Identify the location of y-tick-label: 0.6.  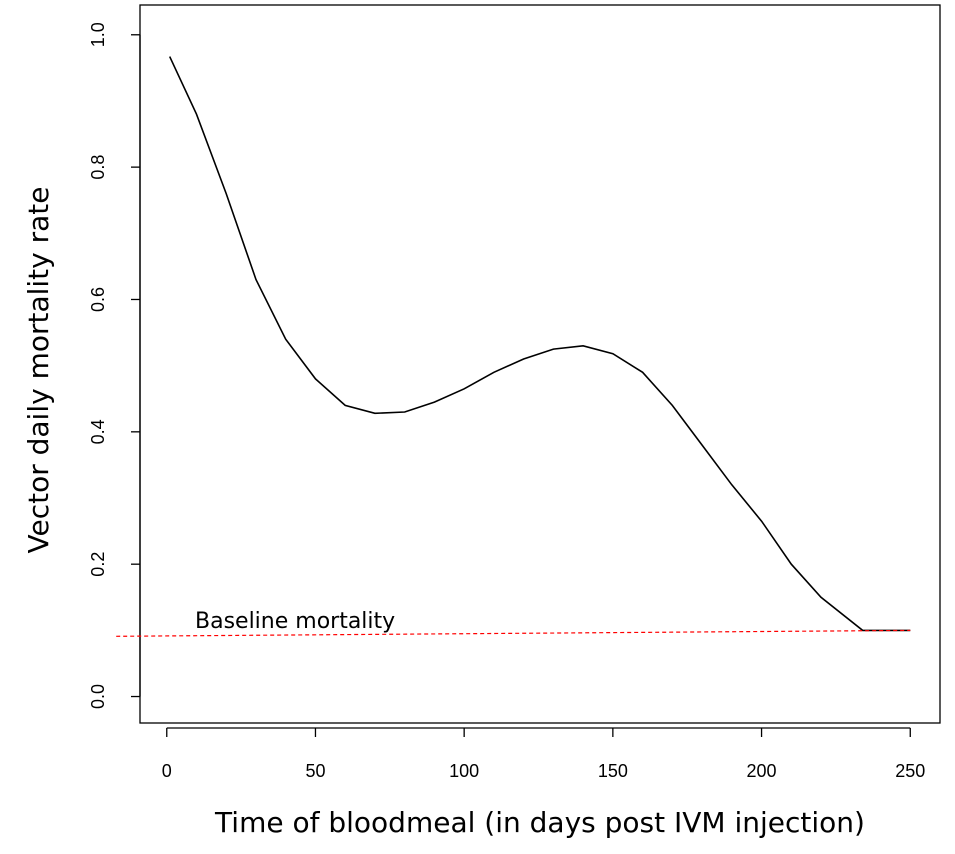
(98, 299).